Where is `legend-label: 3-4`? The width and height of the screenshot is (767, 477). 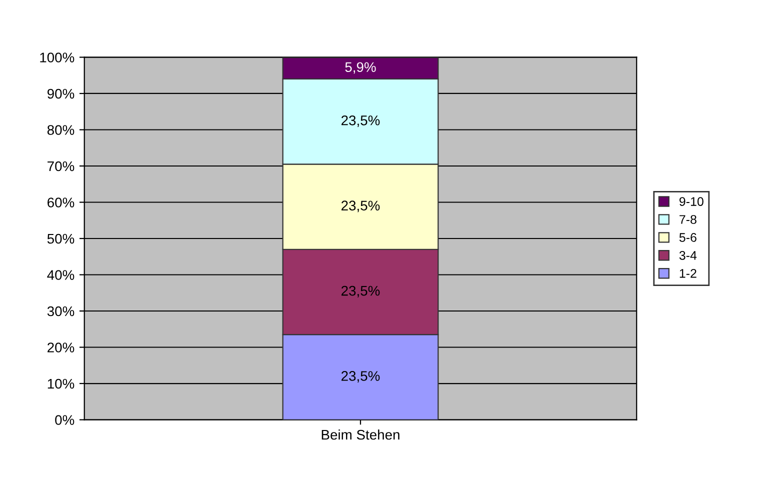 legend-label: 3-4 is located at coordinates (688, 255).